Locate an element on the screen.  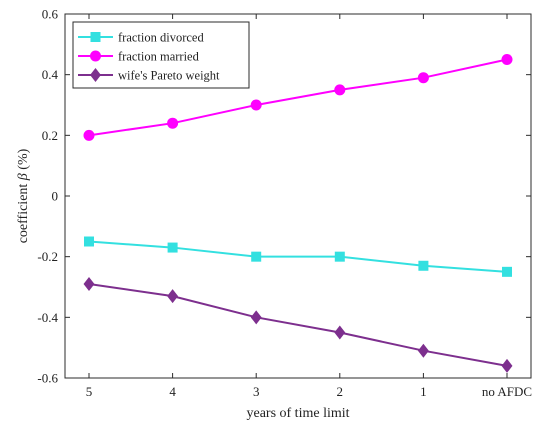
legend-label: fraction divorced is located at coordinates (161, 38).